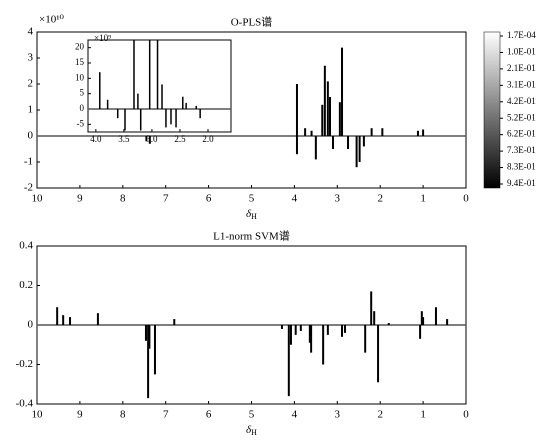 This screenshot has width=551, height=440. I want to click on colorbar-label: 1.7E-04, so click(521, 35).